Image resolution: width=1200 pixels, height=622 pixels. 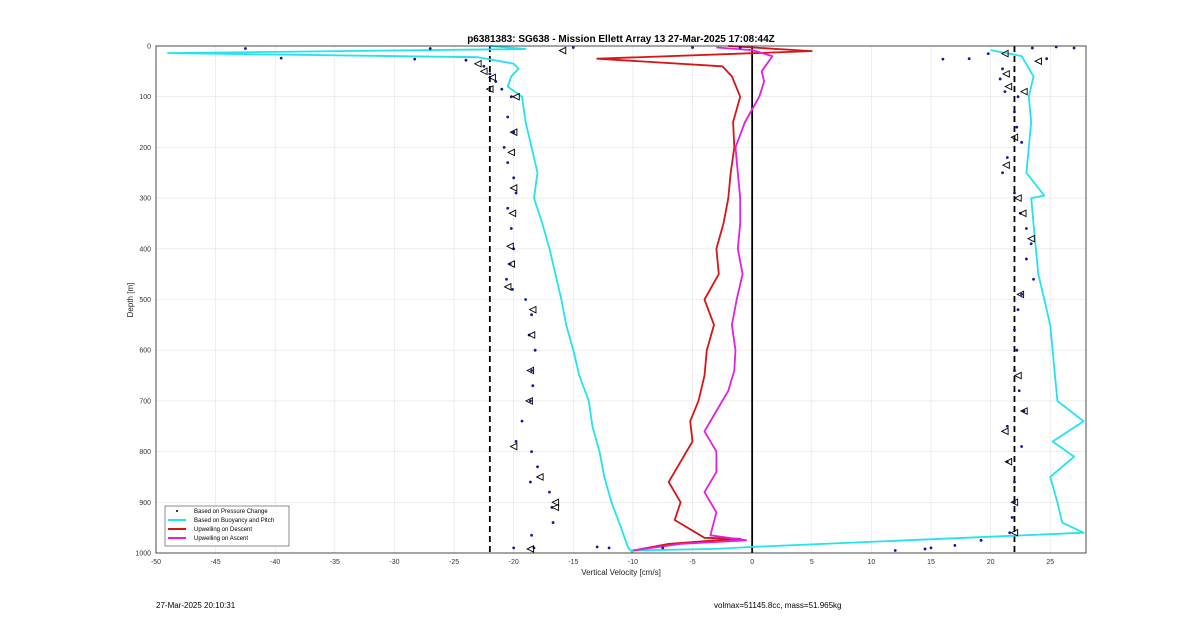 What do you see at coordinates (621, 572) in the screenshot?
I see `x-axis-label: Vertical Velocity [cm/s]` at bounding box center [621, 572].